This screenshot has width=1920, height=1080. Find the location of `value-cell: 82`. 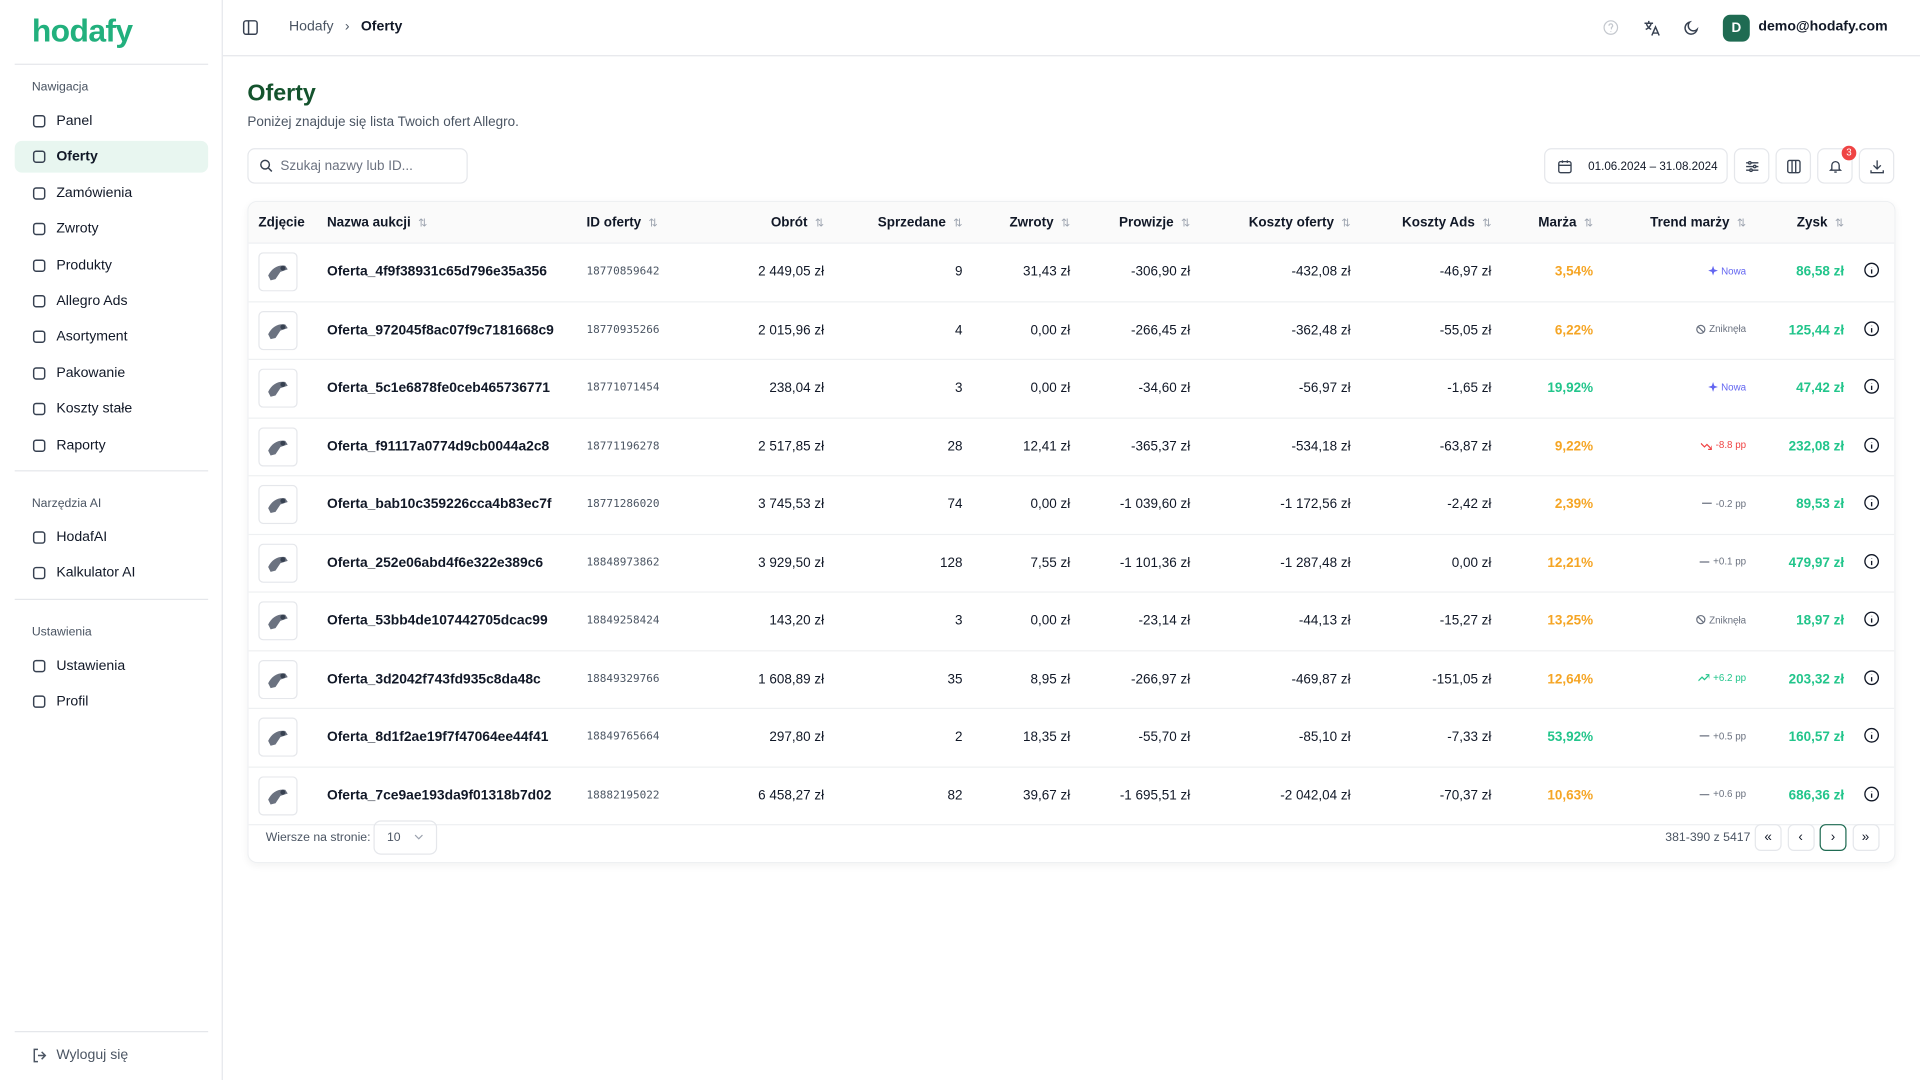

value-cell: 82 is located at coordinates (955, 795).